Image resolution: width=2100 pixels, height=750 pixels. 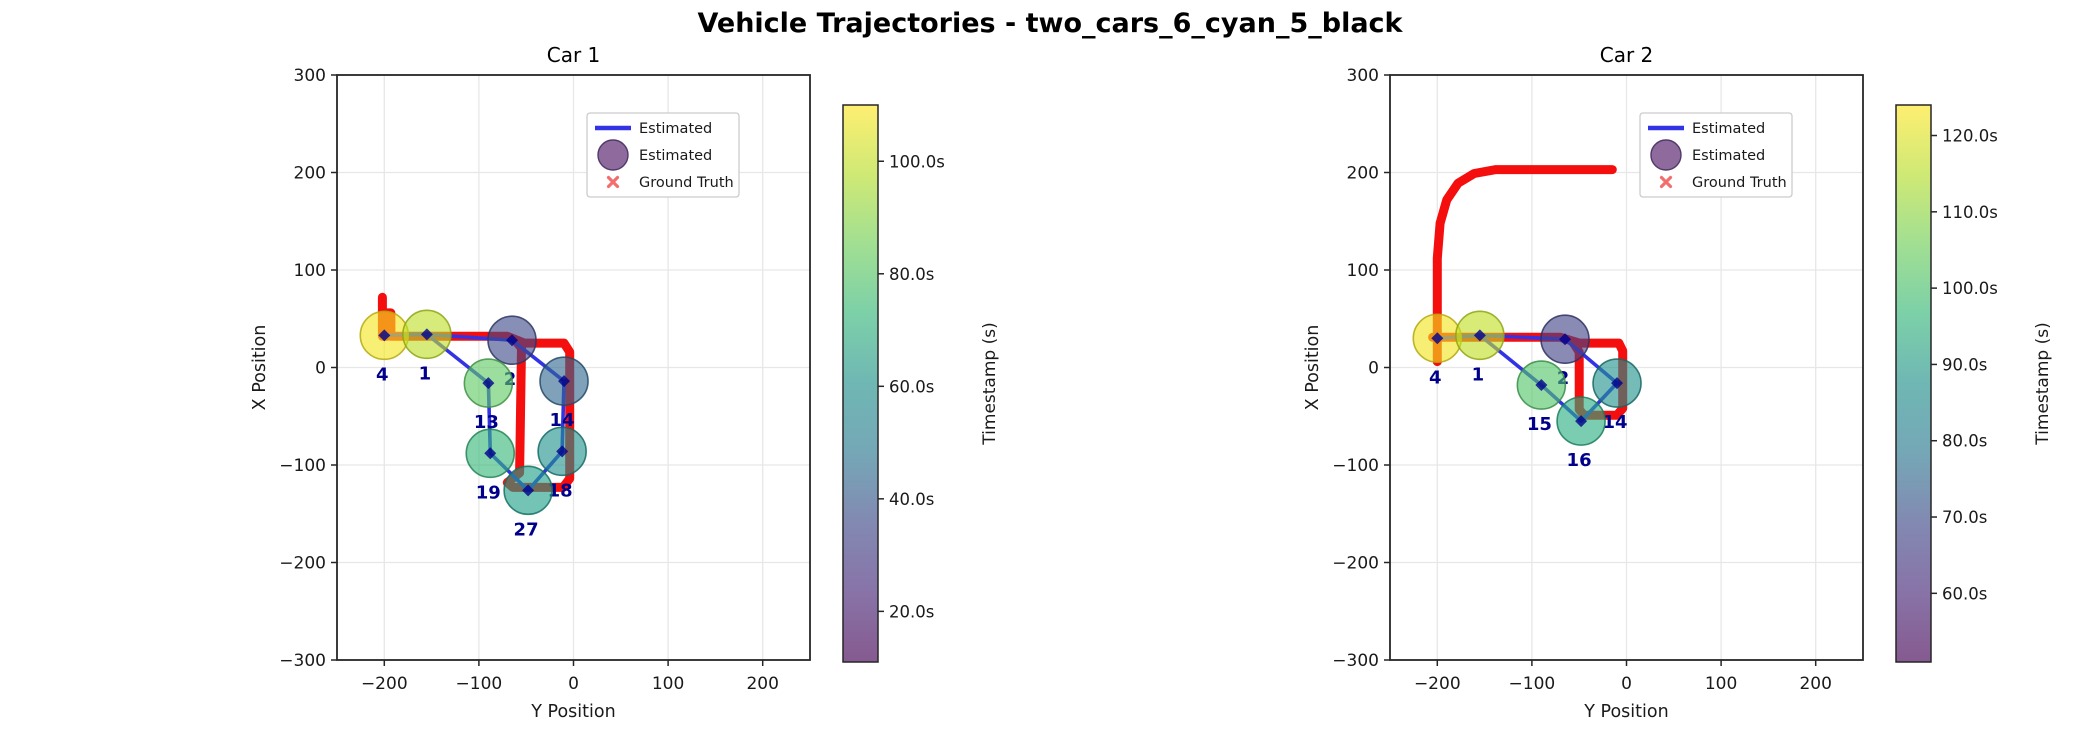 What do you see at coordinates (574, 55) in the screenshot?
I see `subplot-title: Car 1` at bounding box center [574, 55].